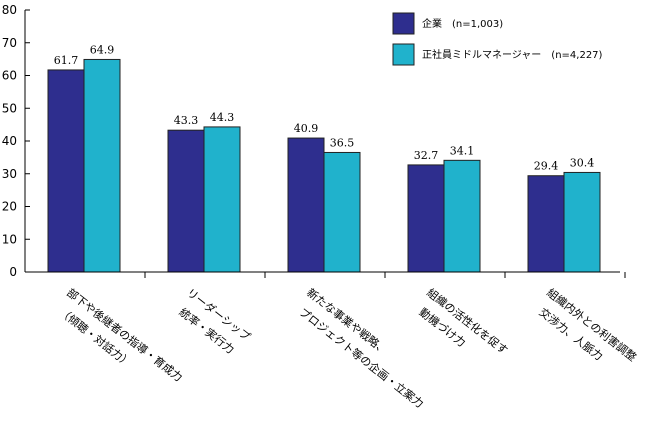 This screenshot has width=650, height=430. Describe the element at coordinates (306, 205) in the screenshot. I see `bar-series1-cat3` at that location.